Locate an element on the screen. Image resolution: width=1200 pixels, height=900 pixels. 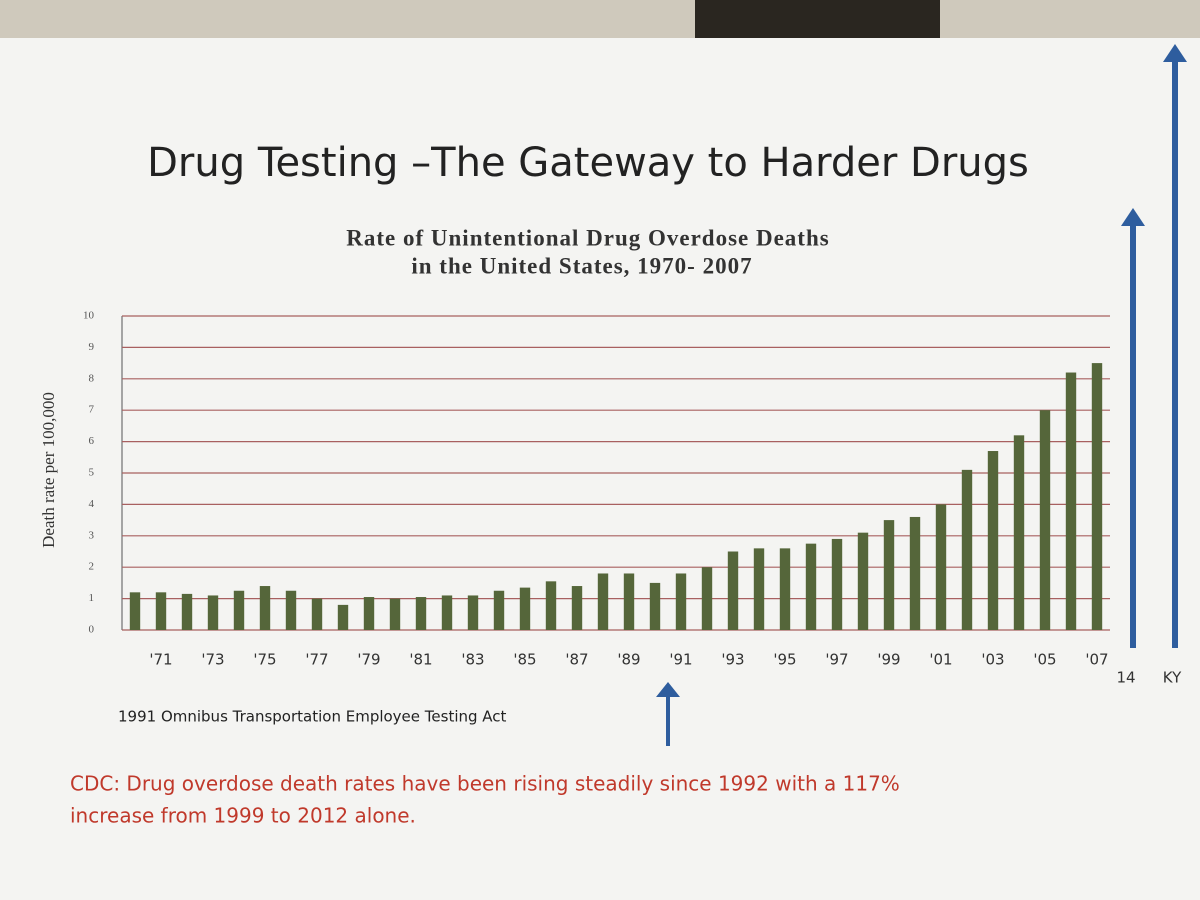
x-tick-label: '01 is located at coordinates (940, 660).